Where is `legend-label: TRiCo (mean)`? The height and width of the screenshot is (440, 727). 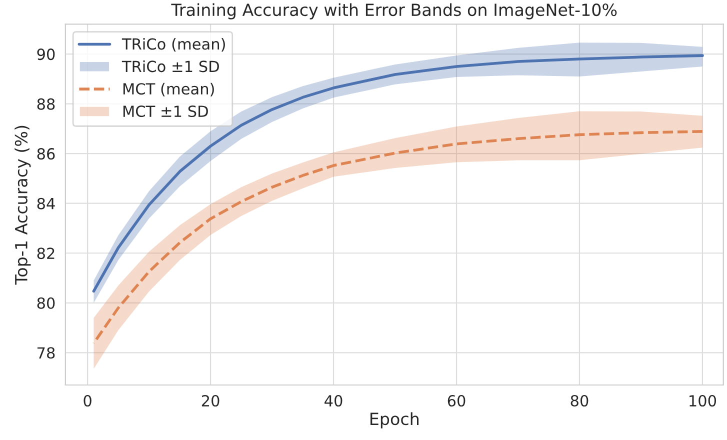 legend-label: TRiCo (mean) is located at coordinates (173, 45).